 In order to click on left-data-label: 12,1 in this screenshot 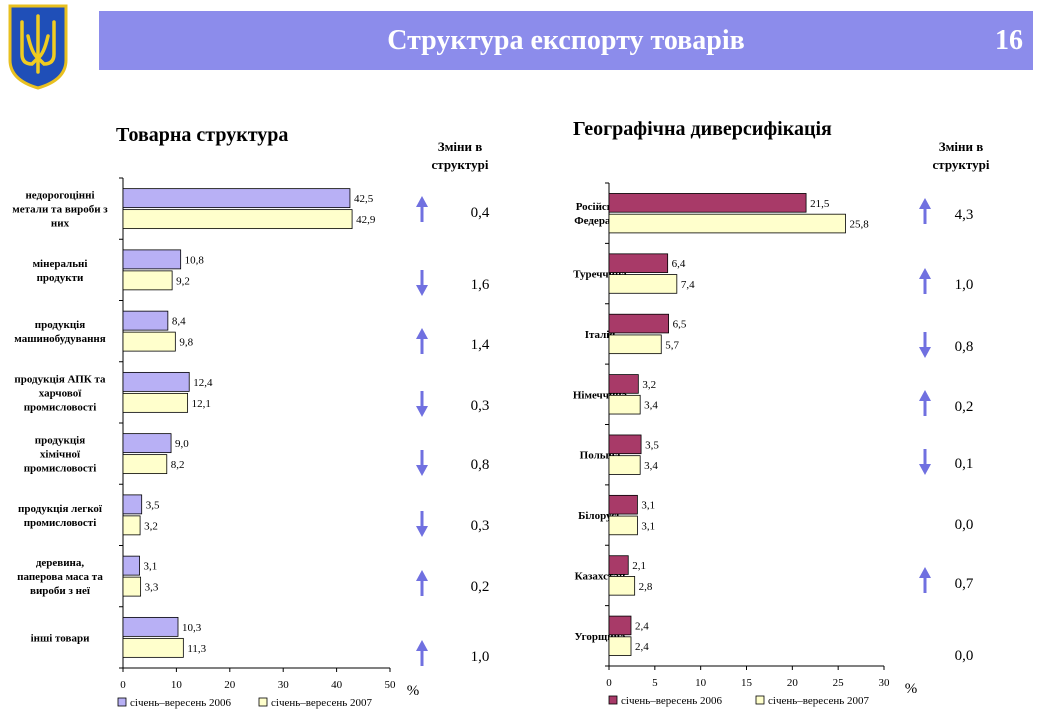, I will do `click(201, 404)`.